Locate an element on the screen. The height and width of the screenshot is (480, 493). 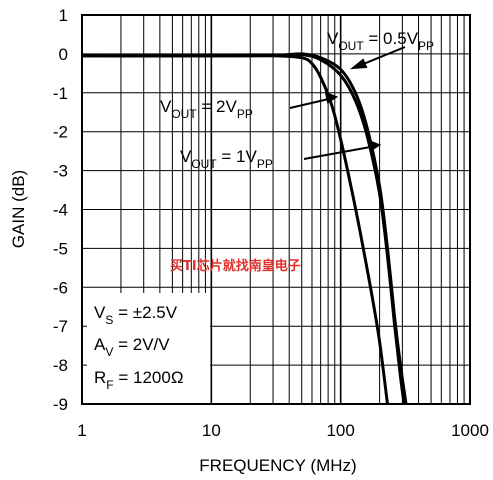
arrow-2vpp is located at coordinates (311, 103).